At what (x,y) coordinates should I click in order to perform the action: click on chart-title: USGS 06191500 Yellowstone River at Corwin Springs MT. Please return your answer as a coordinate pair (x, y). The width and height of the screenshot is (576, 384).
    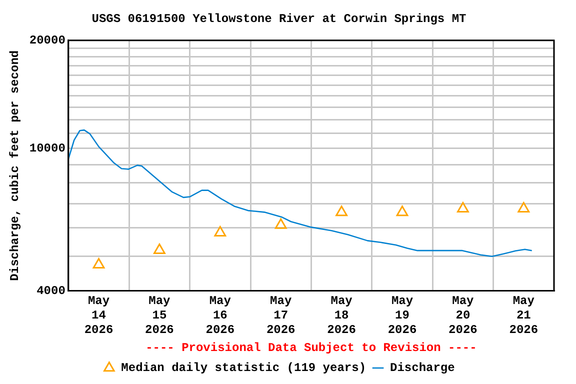
    Looking at the image, I should click on (279, 19).